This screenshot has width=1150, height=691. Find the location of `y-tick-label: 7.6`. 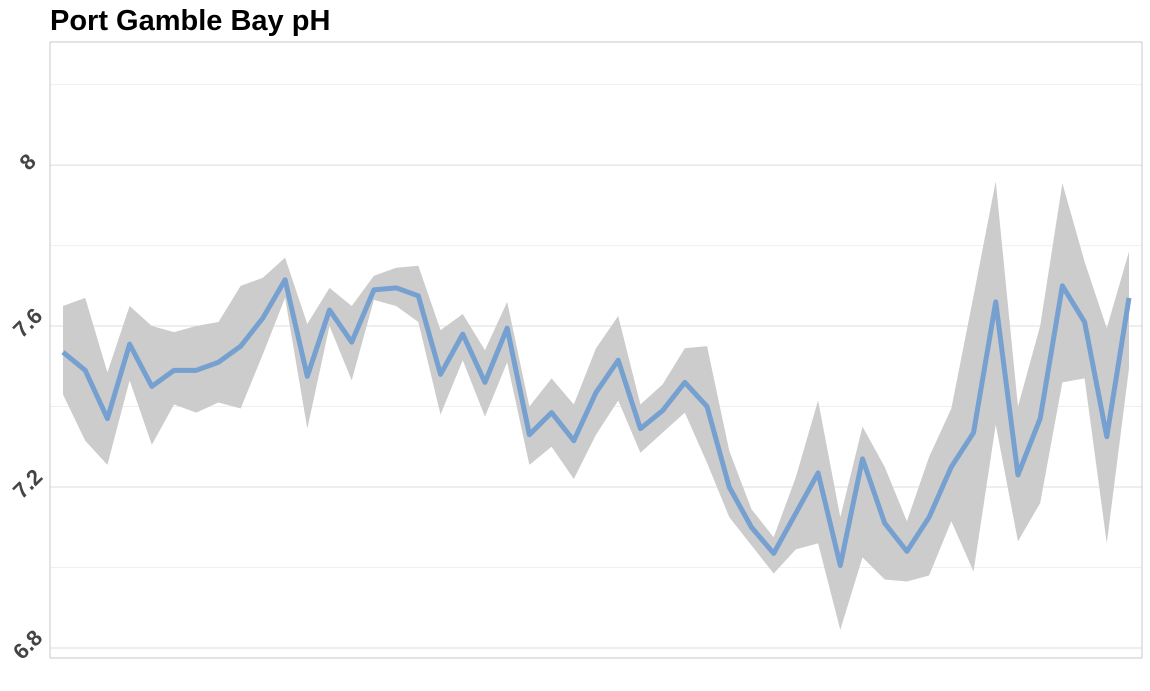

y-tick-label: 7.6 is located at coordinates (27, 322).